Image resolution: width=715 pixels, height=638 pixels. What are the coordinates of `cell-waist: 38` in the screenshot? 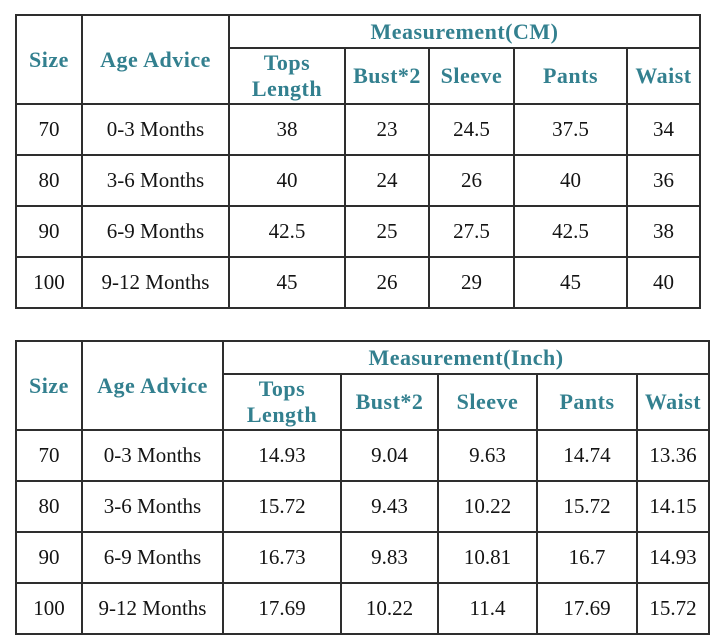 It's located at (663, 231).